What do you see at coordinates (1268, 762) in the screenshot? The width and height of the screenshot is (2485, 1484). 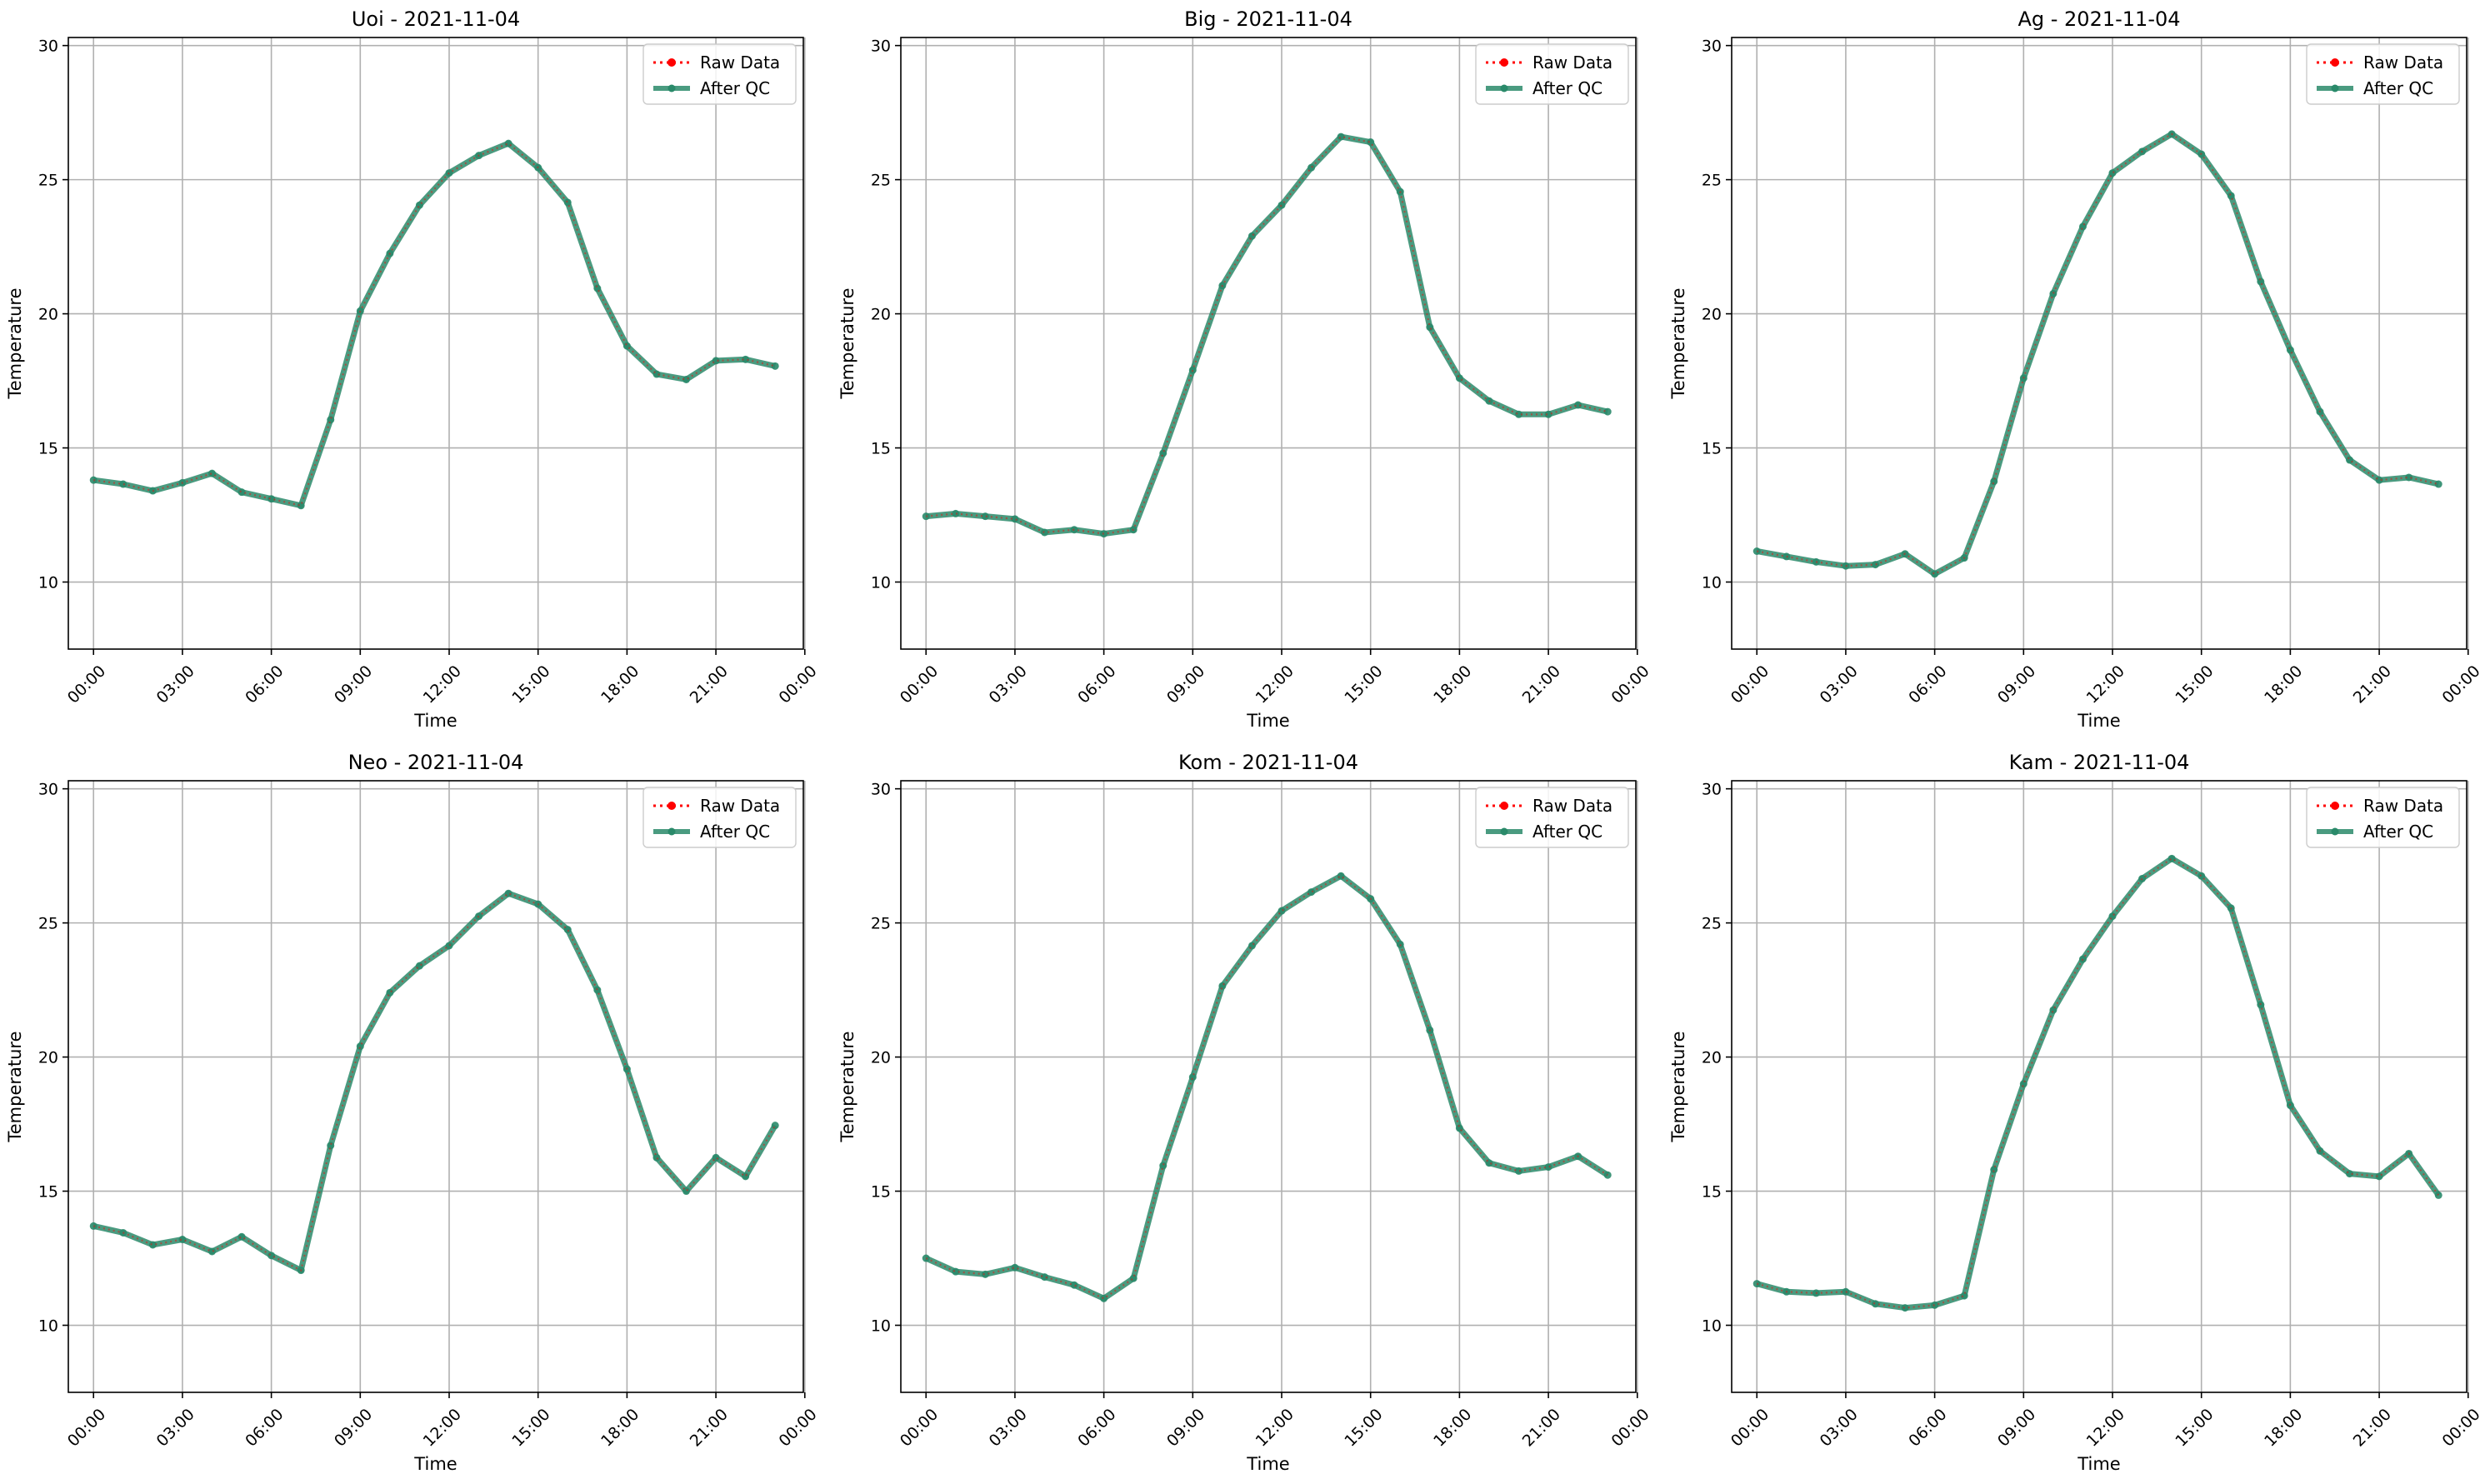 I see `chart-title: Kom - 2021-11-04` at bounding box center [1268, 762].